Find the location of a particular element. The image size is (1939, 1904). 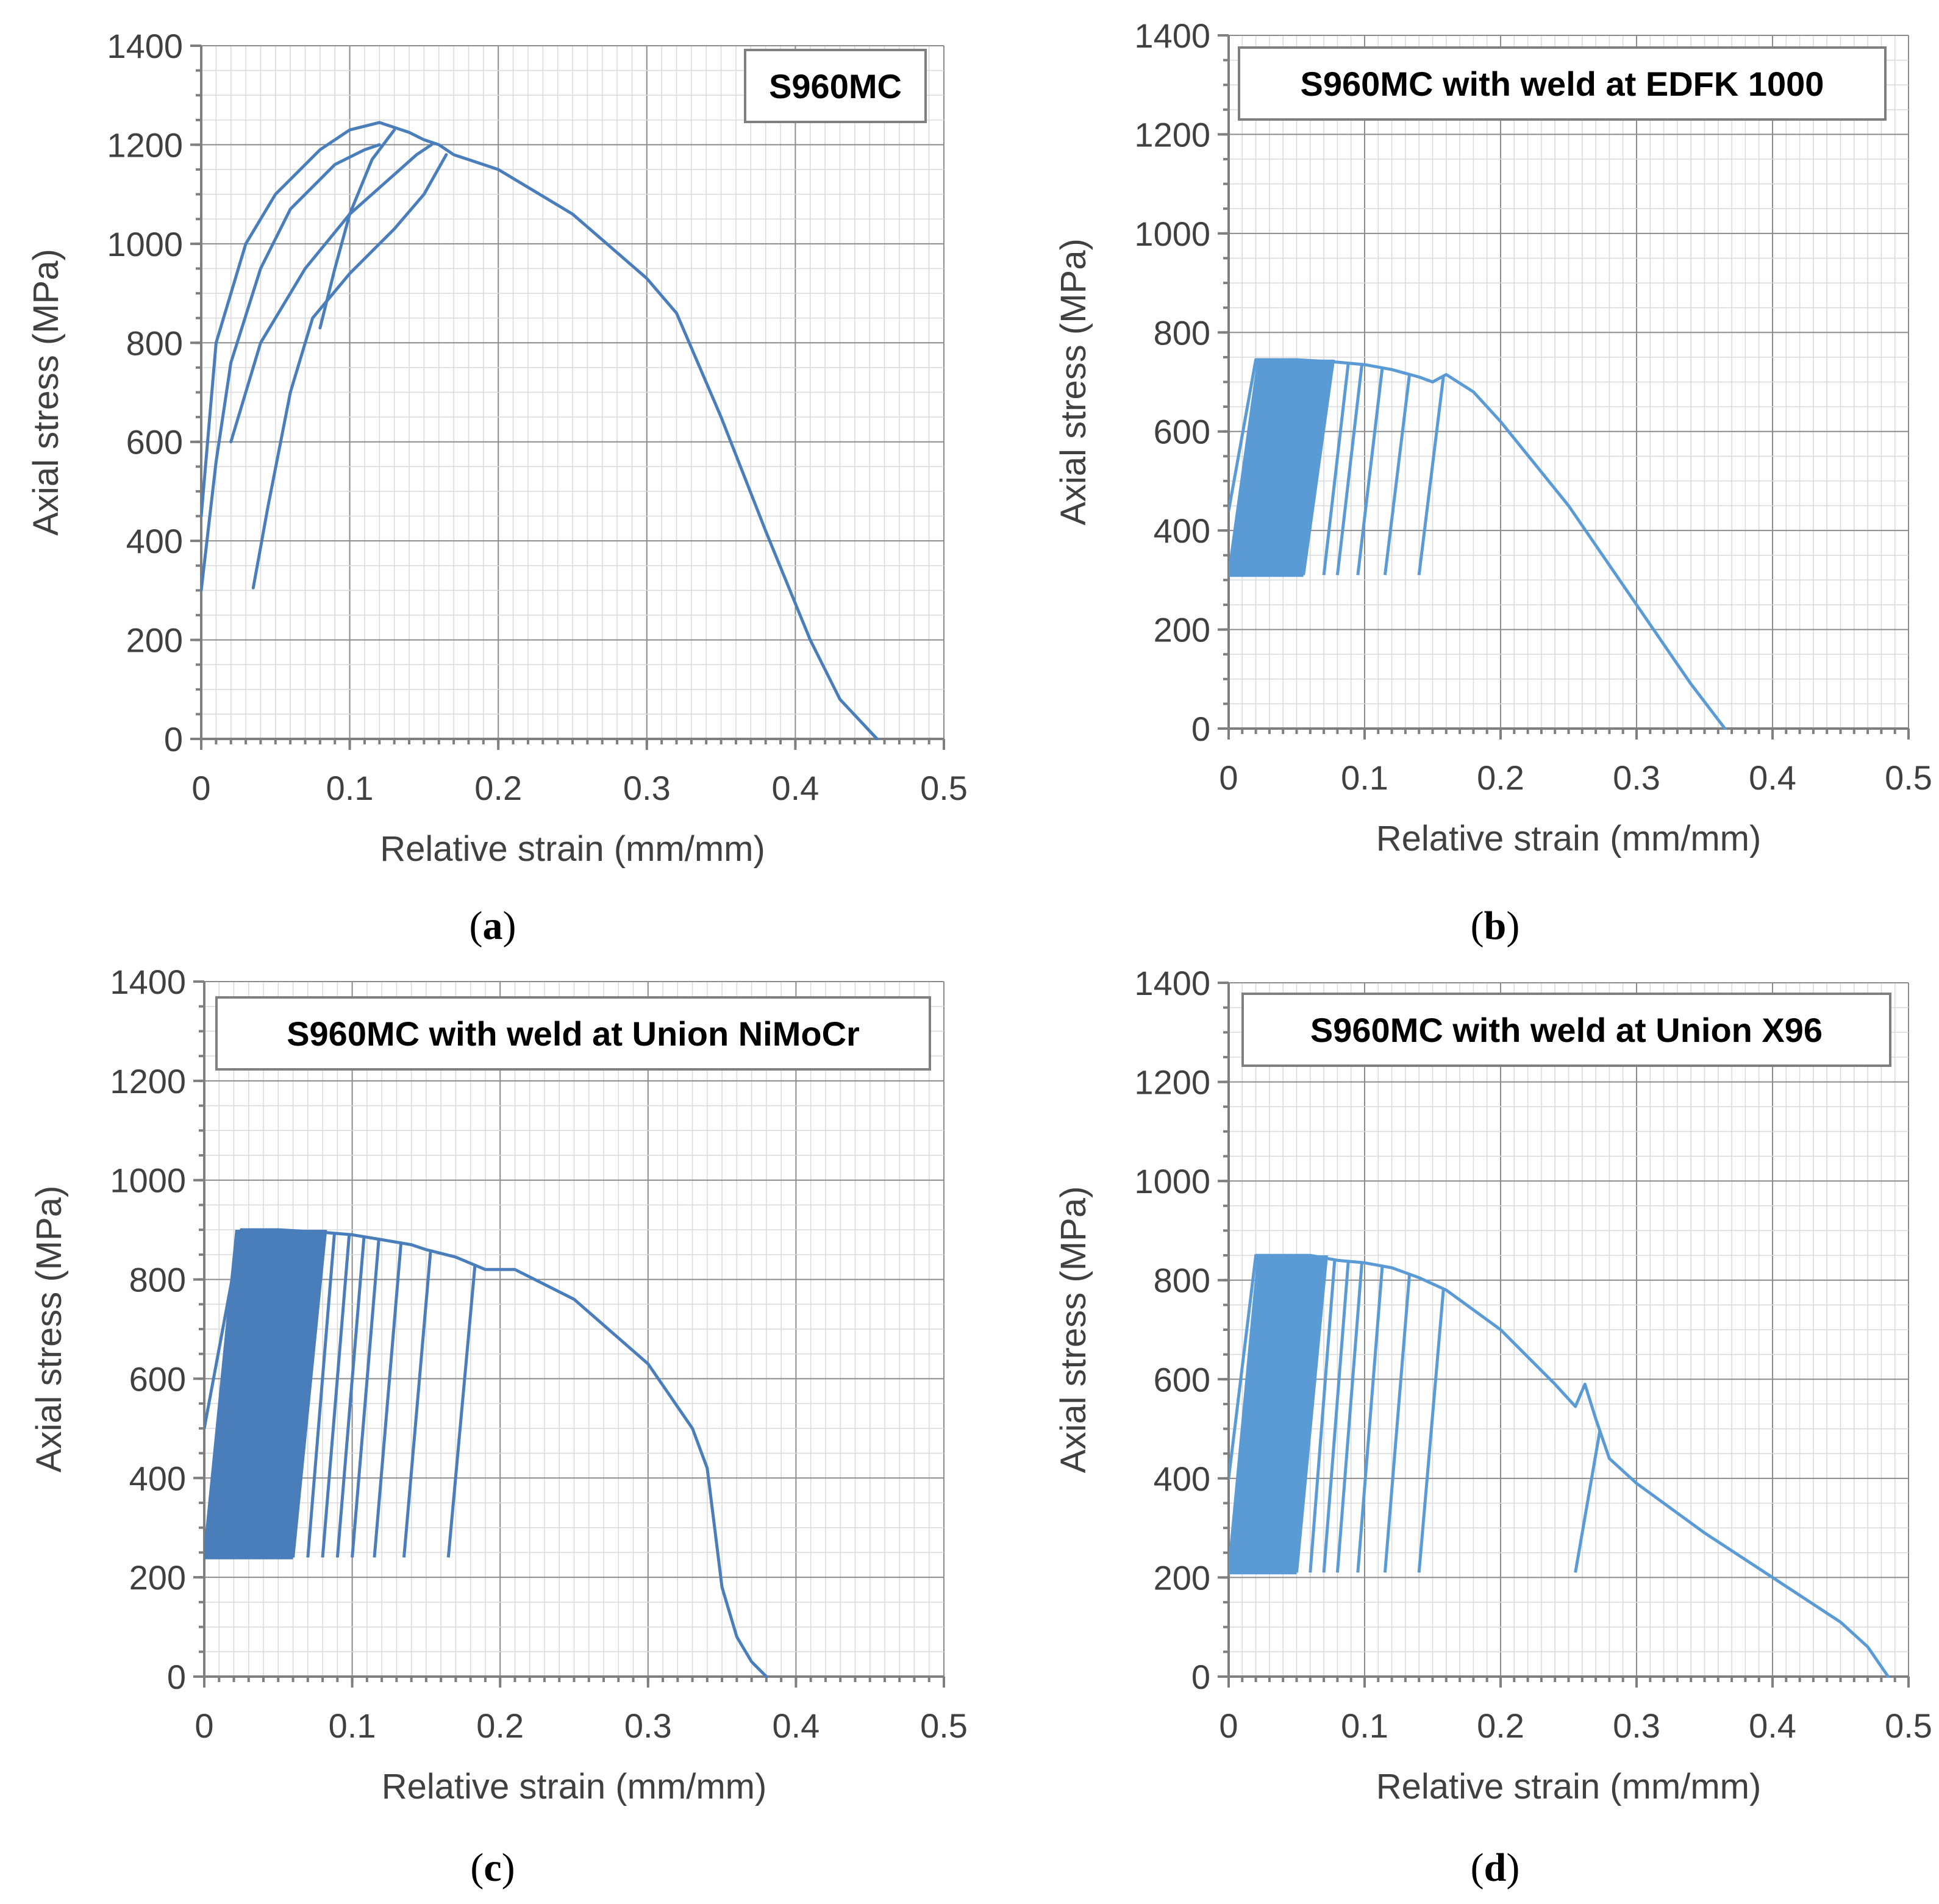

cycle-loops is located at coordinates (1337, 468).